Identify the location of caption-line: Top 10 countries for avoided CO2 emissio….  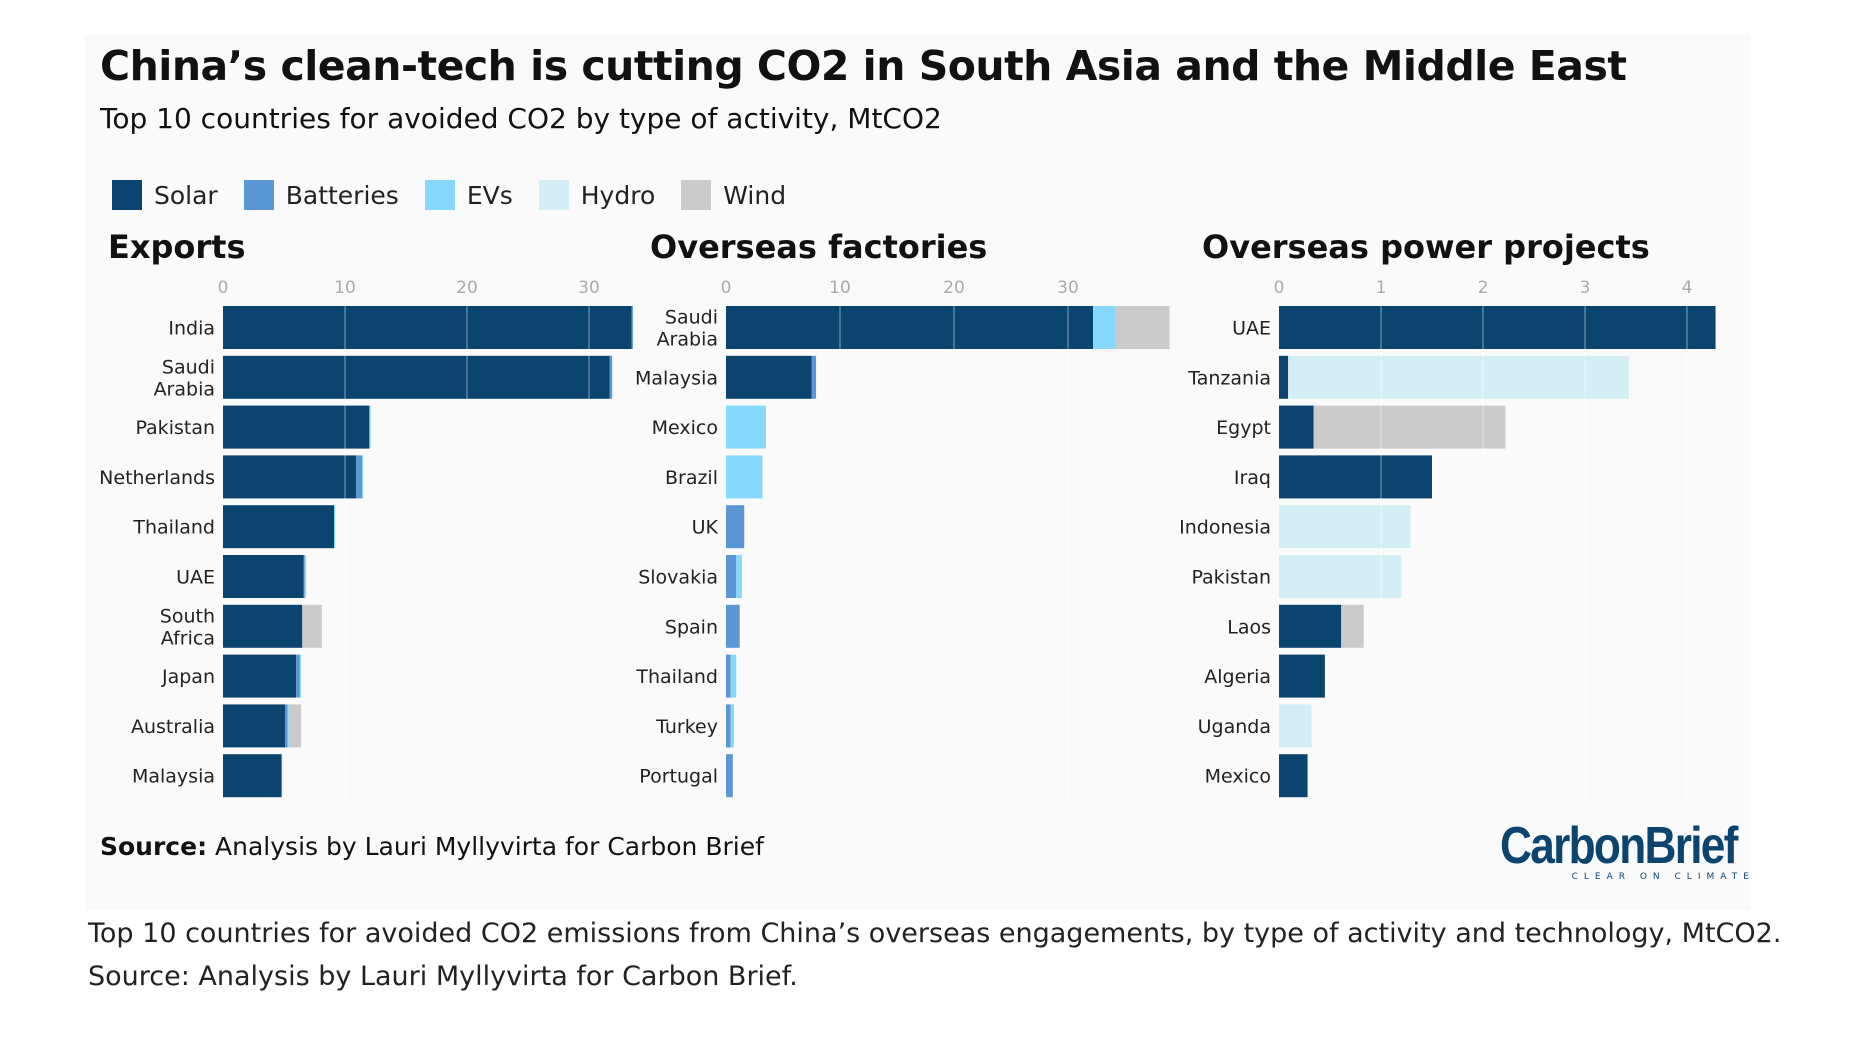
(935, 933).